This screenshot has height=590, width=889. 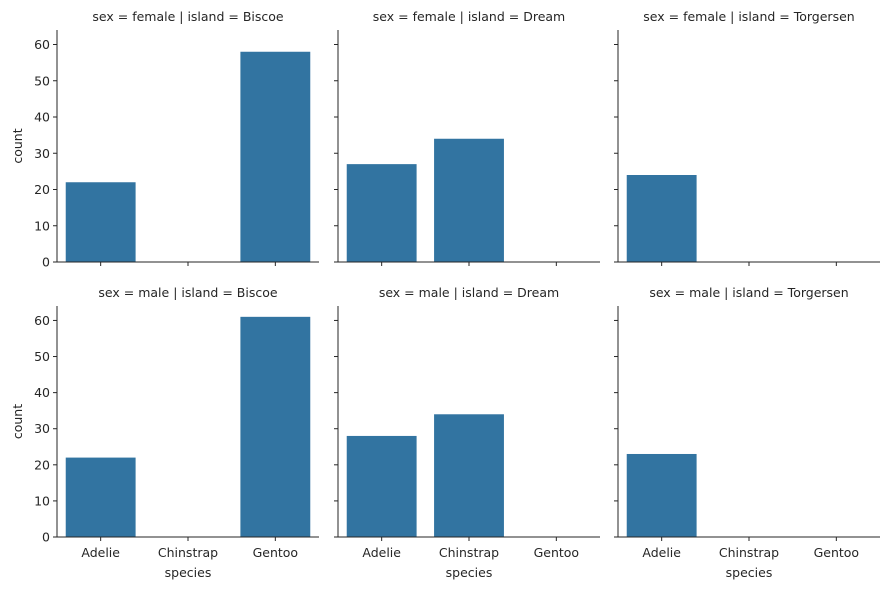 What do you see at coordinates (469, 292) in the screenshot?
I see `facet-title: sex = male | island = Dream` at bounding box center [469, 292].